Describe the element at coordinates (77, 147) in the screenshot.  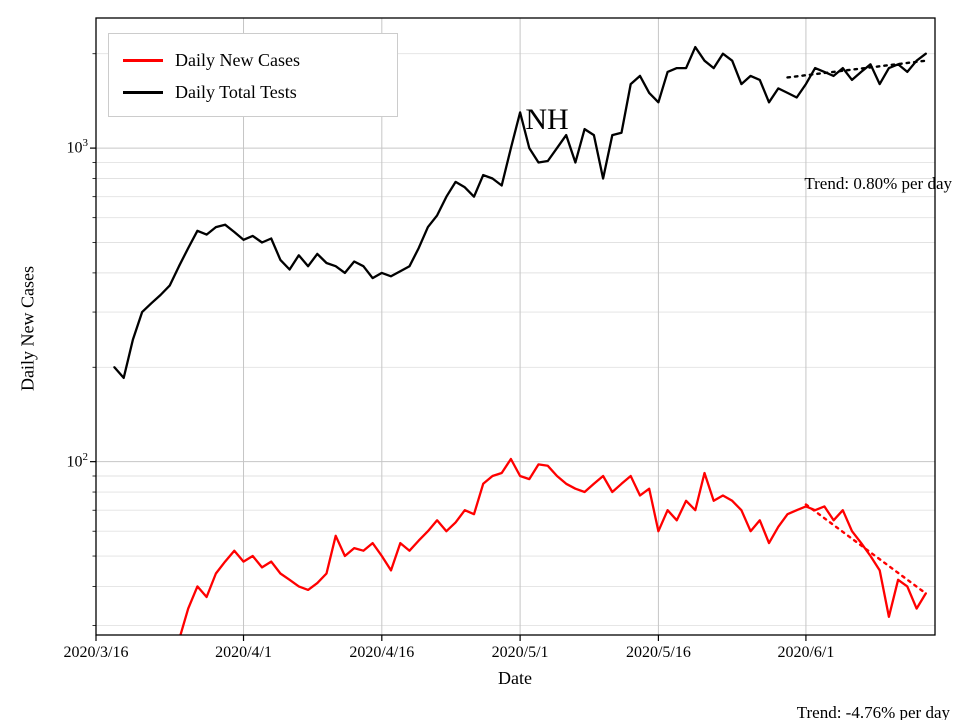
I see `y-tick-label: 10³` at that location.